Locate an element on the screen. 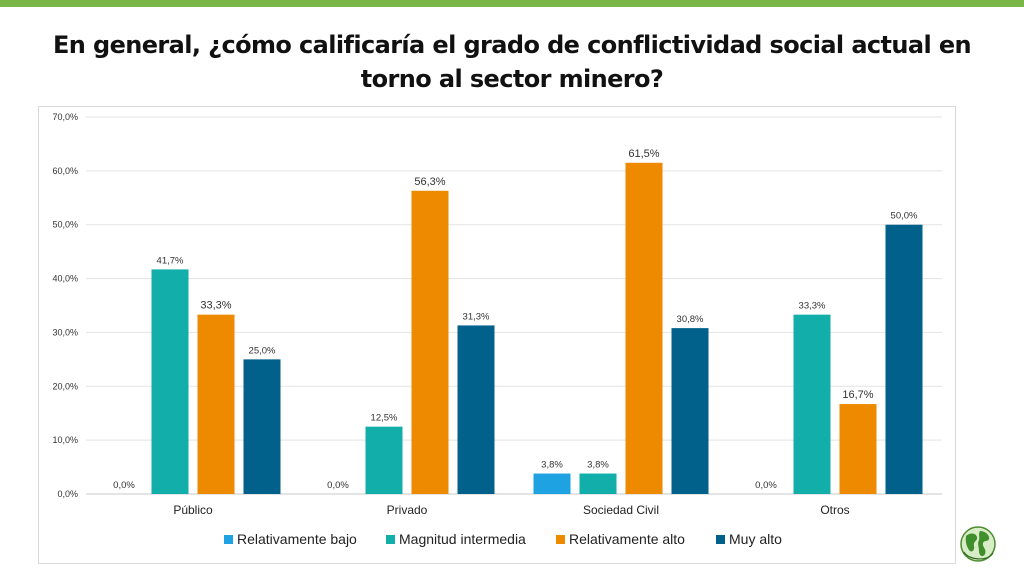 This screenshot has height=576, width=1024. legend-label: Relativamente alto is located at coordinates (627, 539).